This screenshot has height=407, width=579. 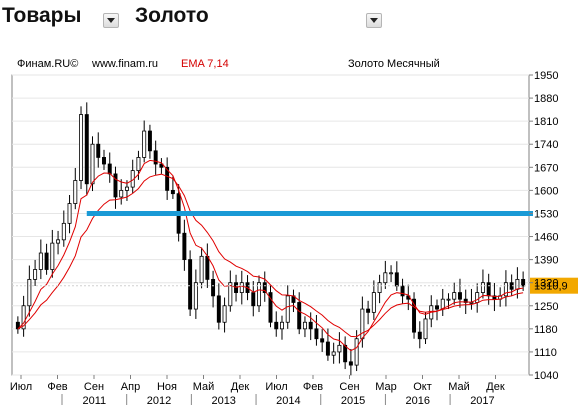 What do you see at coordinates (386, 387) in the screenshot?
I see `x-tick-label: Мар` at bounding box center [386, 387].